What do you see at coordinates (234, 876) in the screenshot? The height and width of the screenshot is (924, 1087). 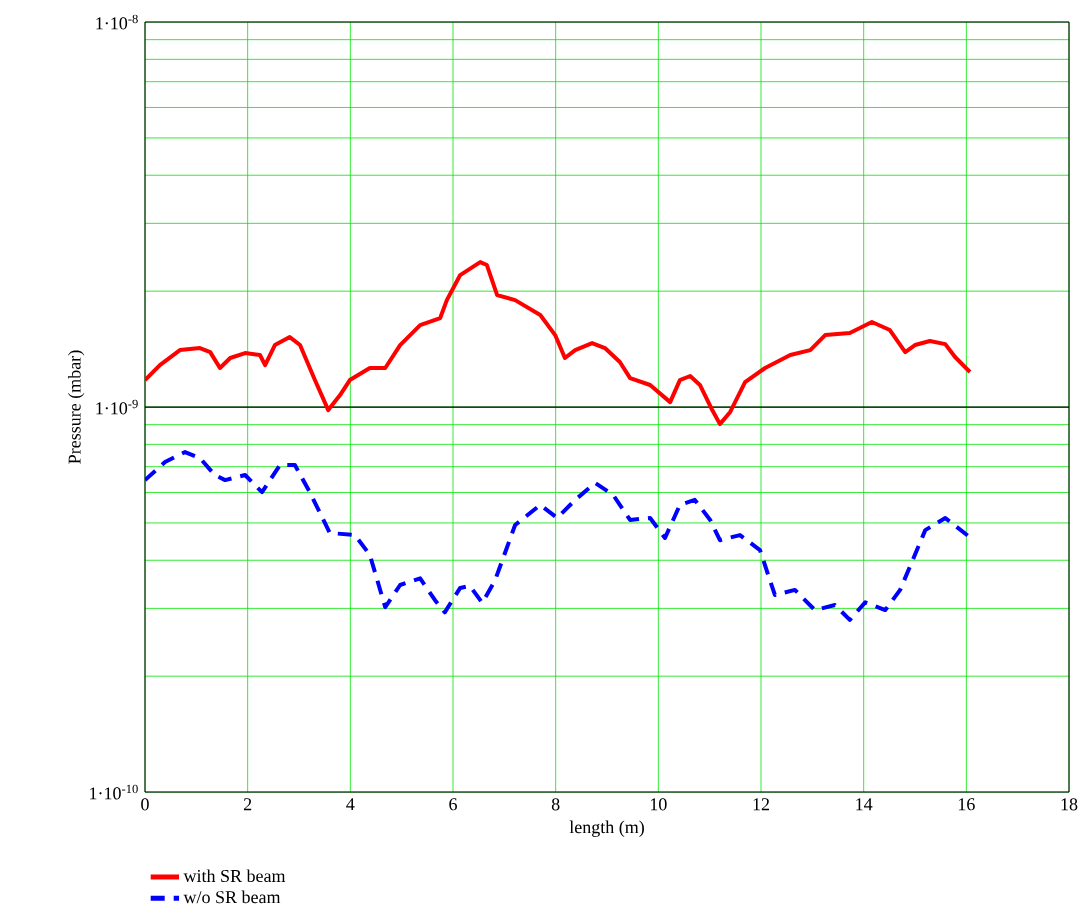 I see `legend-label: with SR beam` at bounding box center [234, 876].